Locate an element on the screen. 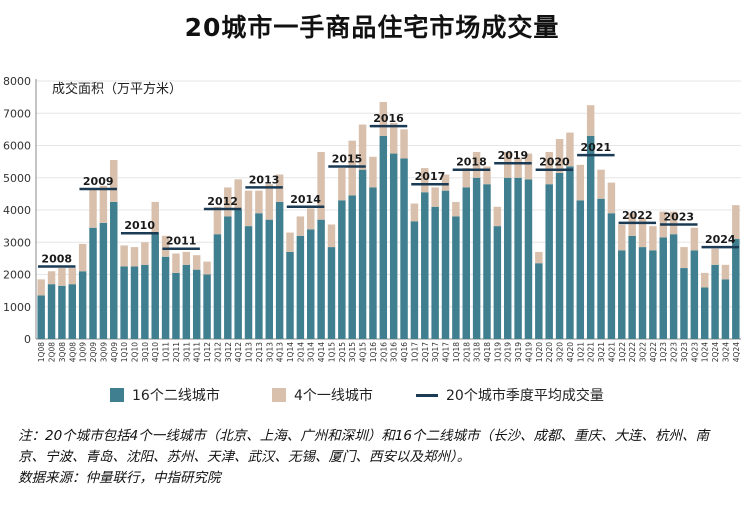  y-axis-label: 成交面积（万平方米） is located at coordinates (117, 89).